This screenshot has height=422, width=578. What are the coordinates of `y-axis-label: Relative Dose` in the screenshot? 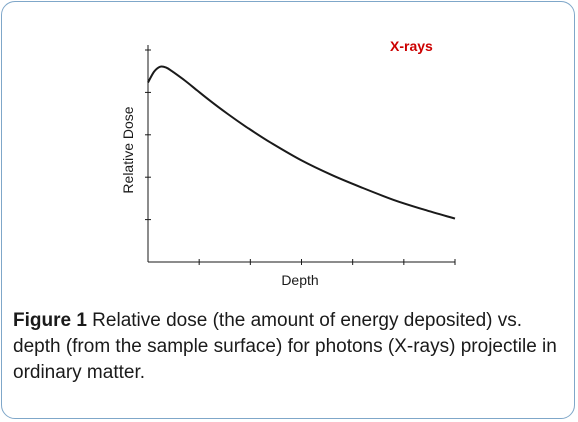 It's located at (128, 149).